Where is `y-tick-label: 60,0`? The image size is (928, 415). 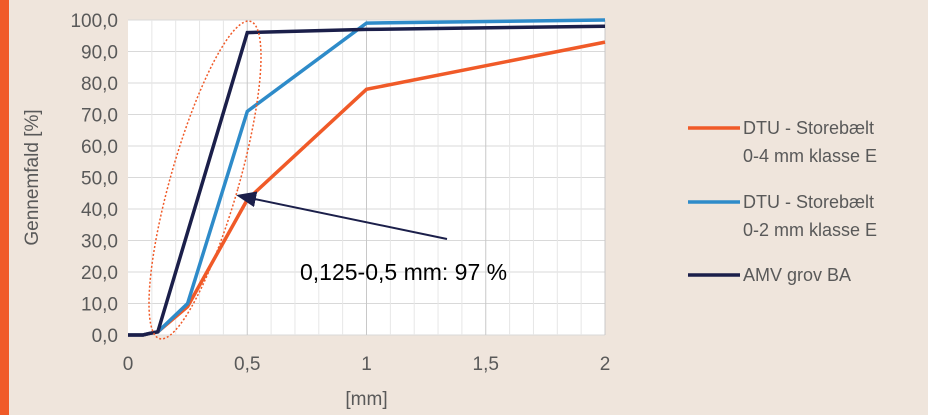
y-tick-label: 60,0 is located at coordinates (99, 147).